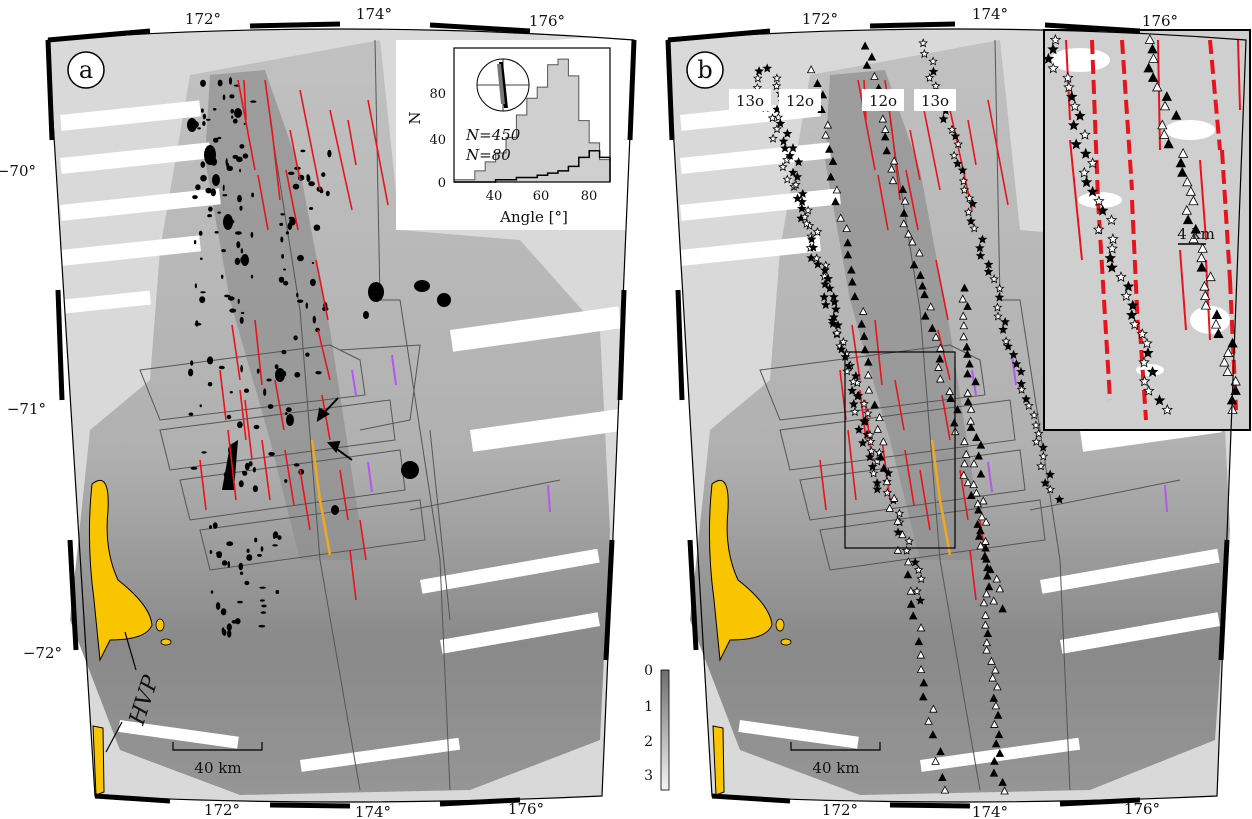 The width and height of the screenshot is (1252, 819). Describe the element at coordinates (1142, 809) in the screenshot. I see `lon-bottom-b-2: 176°` at that location.